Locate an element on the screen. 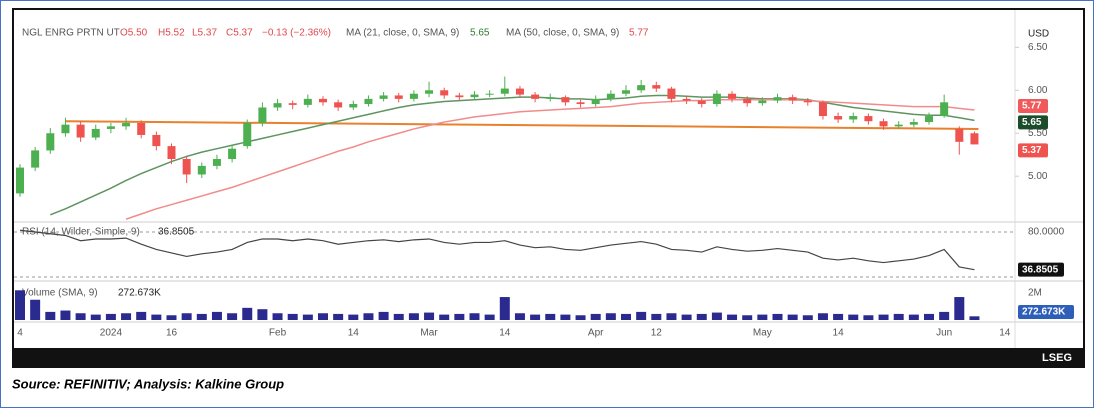 The image size is (1094, 413). value-badge-label: 5.37 is located at coordinates (1032, 150).